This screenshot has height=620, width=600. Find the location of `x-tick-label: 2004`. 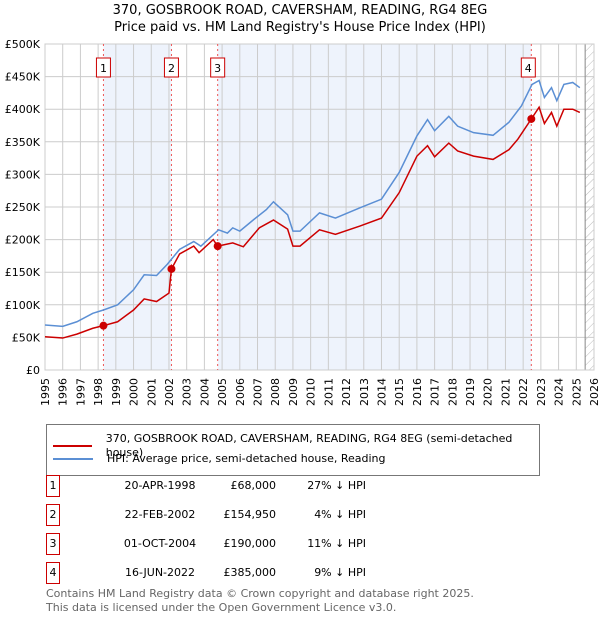

x-tick-label: 2004 is located at coordinates (204, 392).